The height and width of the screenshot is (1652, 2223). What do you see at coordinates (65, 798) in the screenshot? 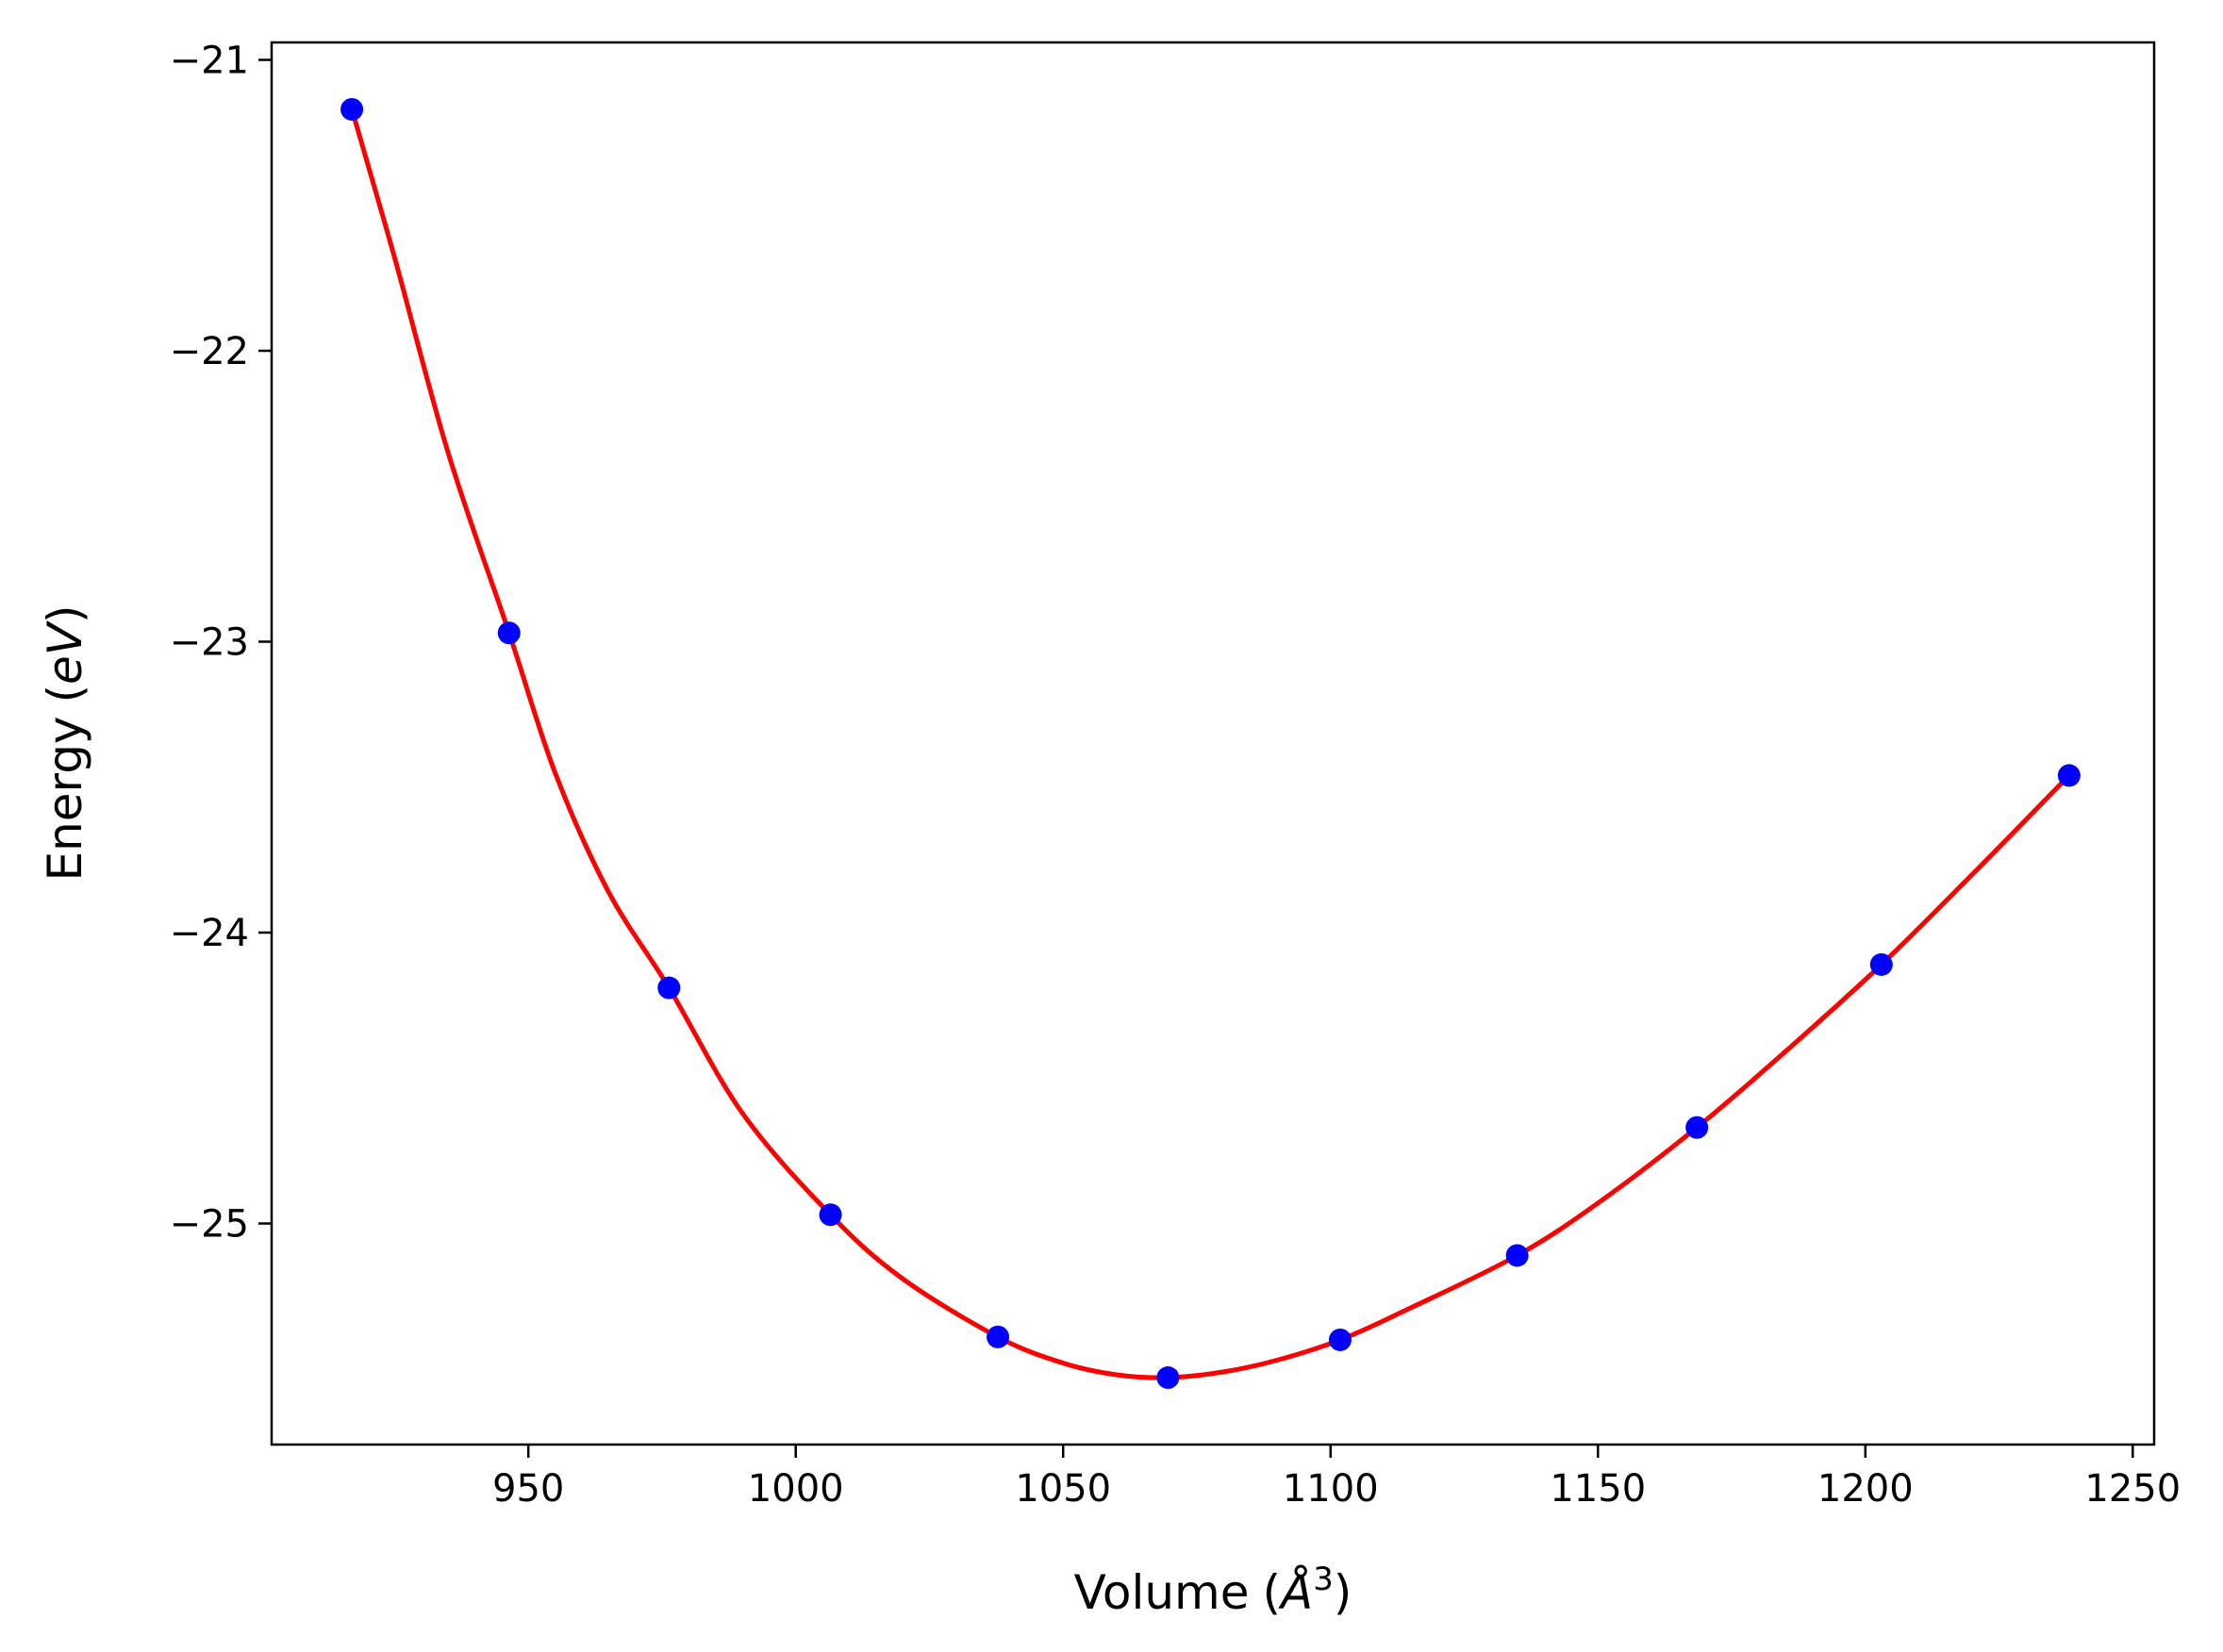
I see `y-axis-label: Energy` at bounding box center [65, 798].